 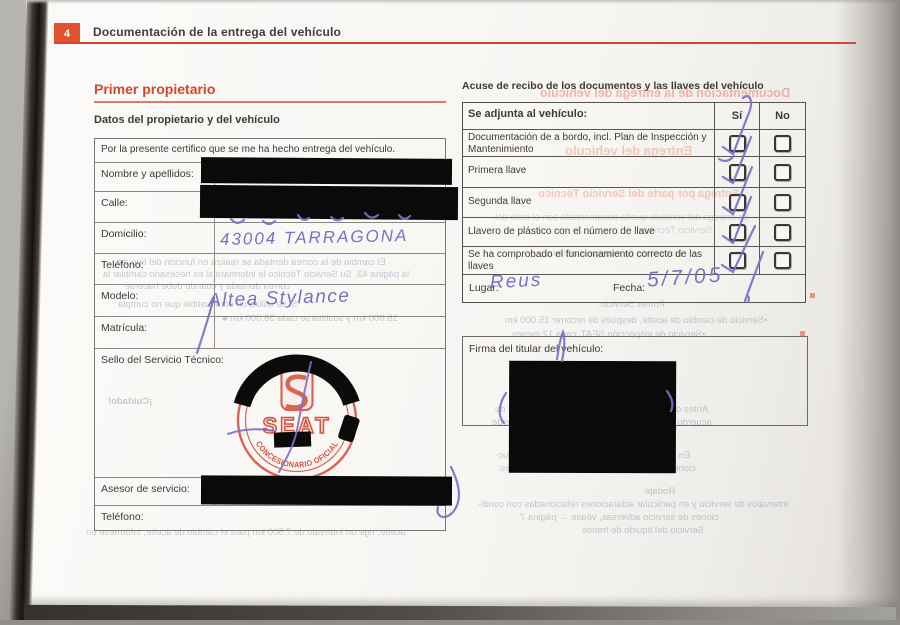 What do you see at coordinates (155, 300) in the screenshot?
I see `field-label: Modelo:` at bounding box center [155, 300].